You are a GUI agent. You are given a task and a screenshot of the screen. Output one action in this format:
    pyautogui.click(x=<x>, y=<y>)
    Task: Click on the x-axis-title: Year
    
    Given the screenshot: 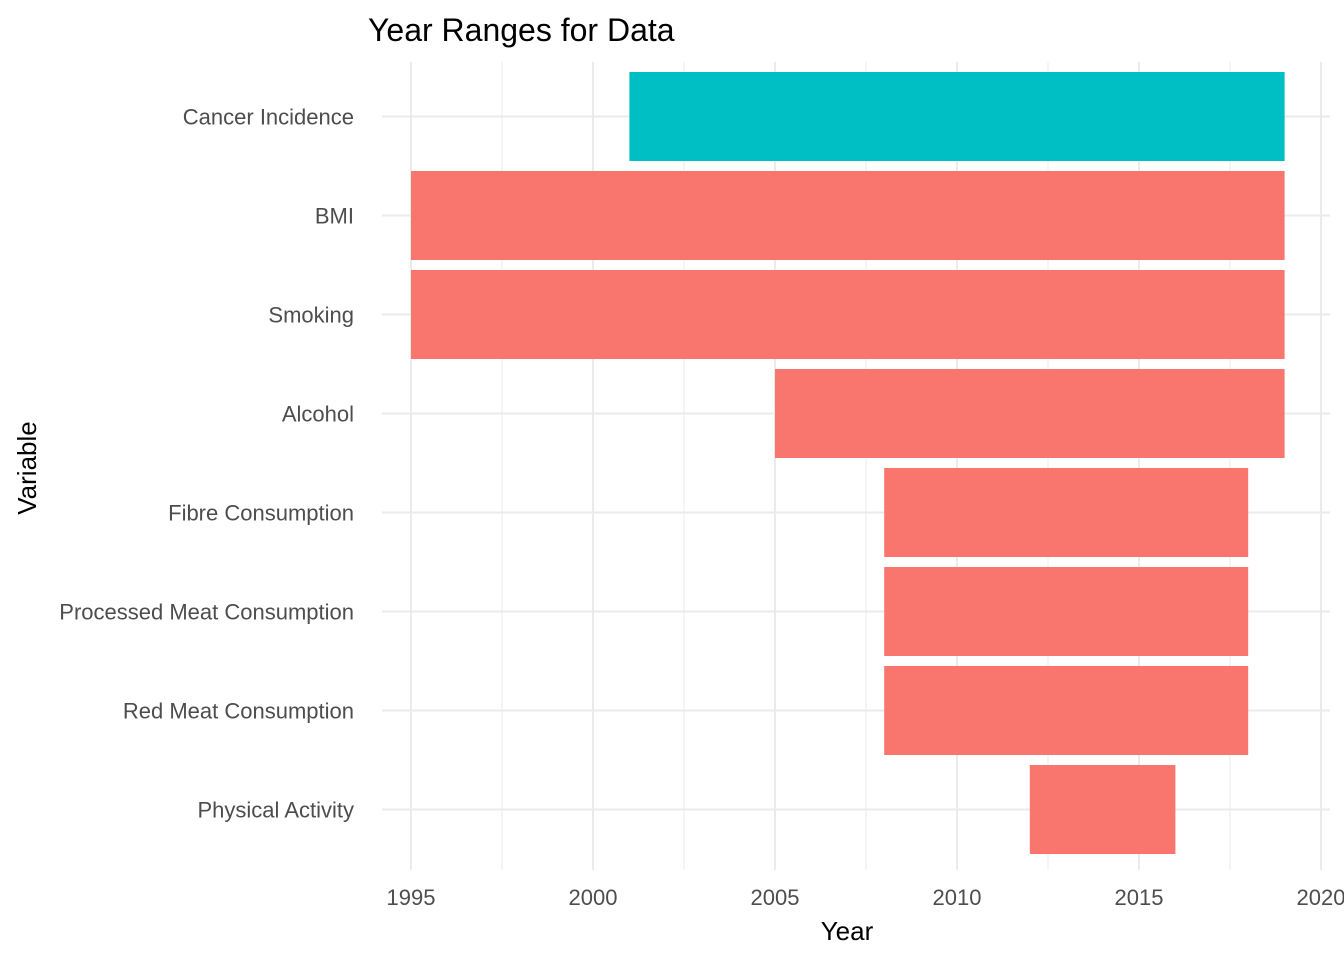 What is the action you would take?
    pyautogui.click(x=847, y=931)
    